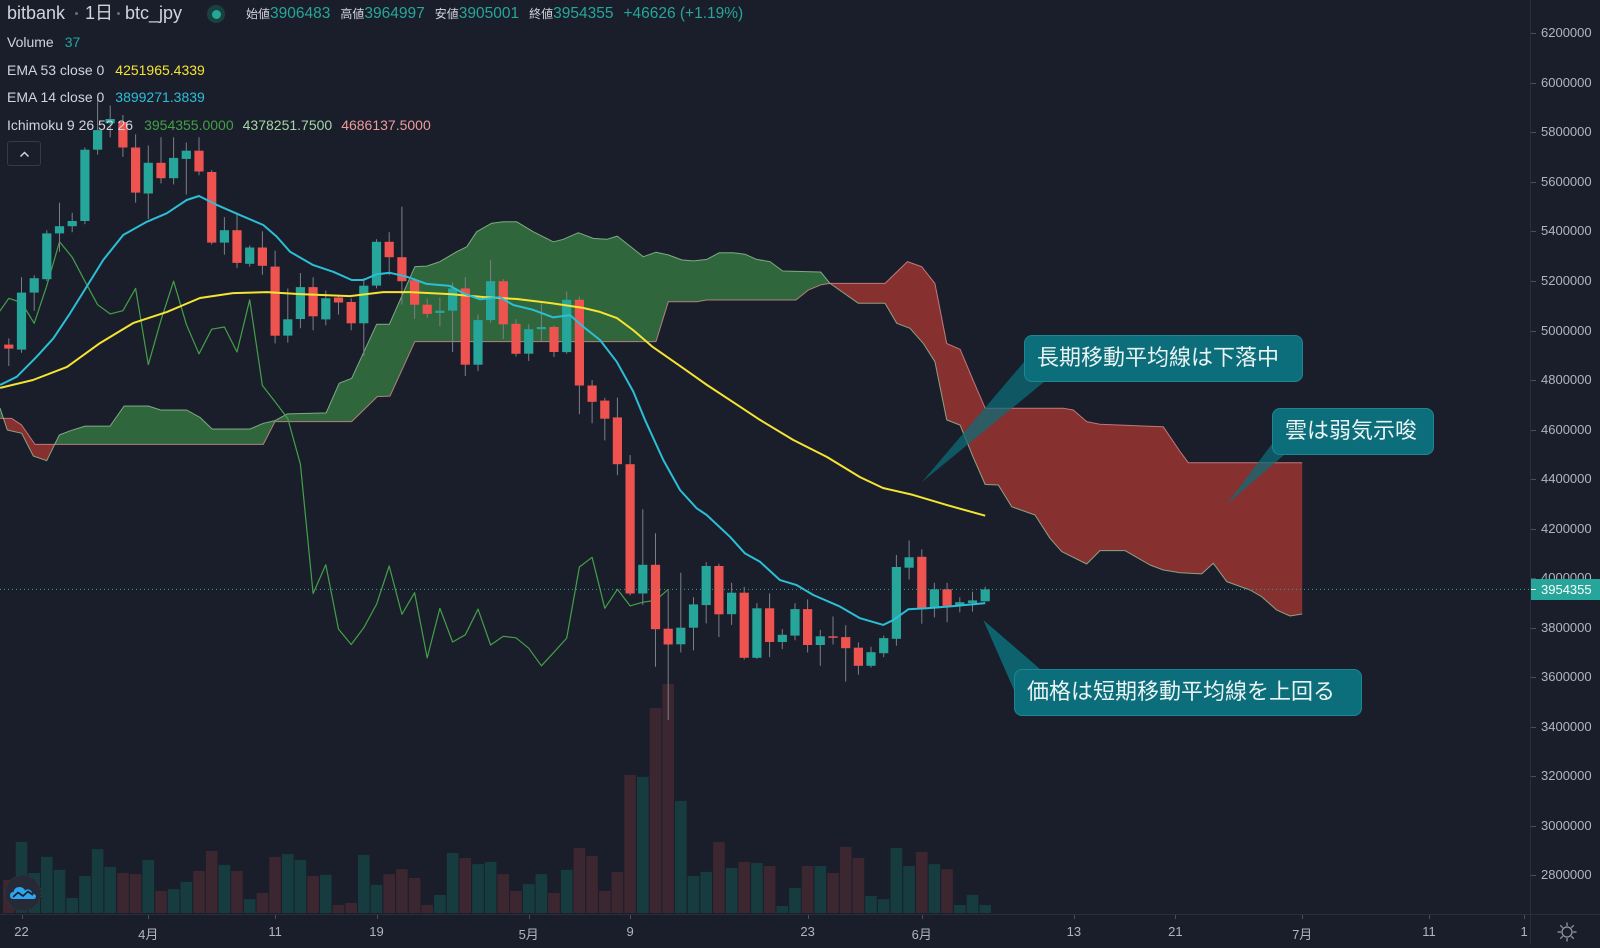 This screenshot has height=948, width=1600. What do you see at coordinates (1163, 358) in the screenshot?
I see `callout-long-ema-falling: 長期移動平均線は下落中` at bounding box center [1163, 358].